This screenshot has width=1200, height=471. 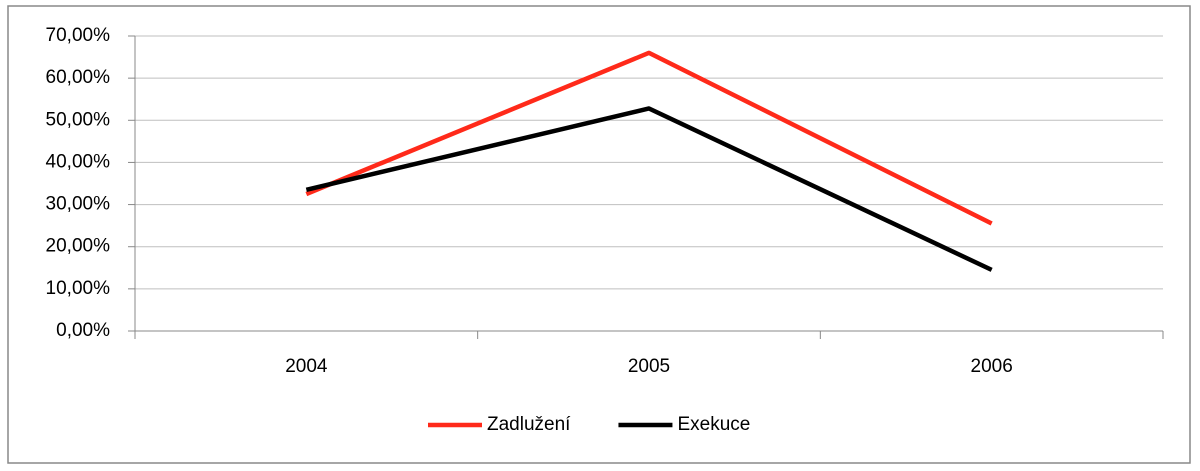 What do you see at coordinates (78, 119) in the screenshot?
I see `y-tick-label: 50,00%` at bounding box center [78, 119].